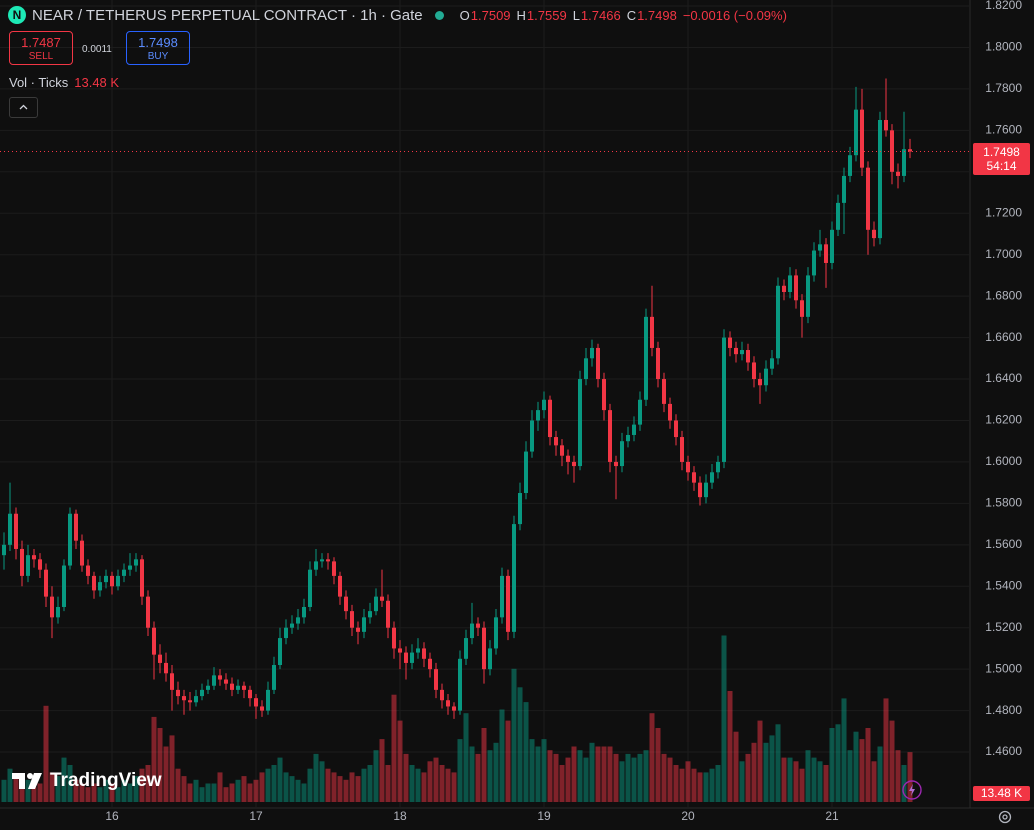  What do you see at coordinates (158, 48) in the screenshot?
I see `buy-button: 1.7498 BUY` at bounding box center [158, 48].